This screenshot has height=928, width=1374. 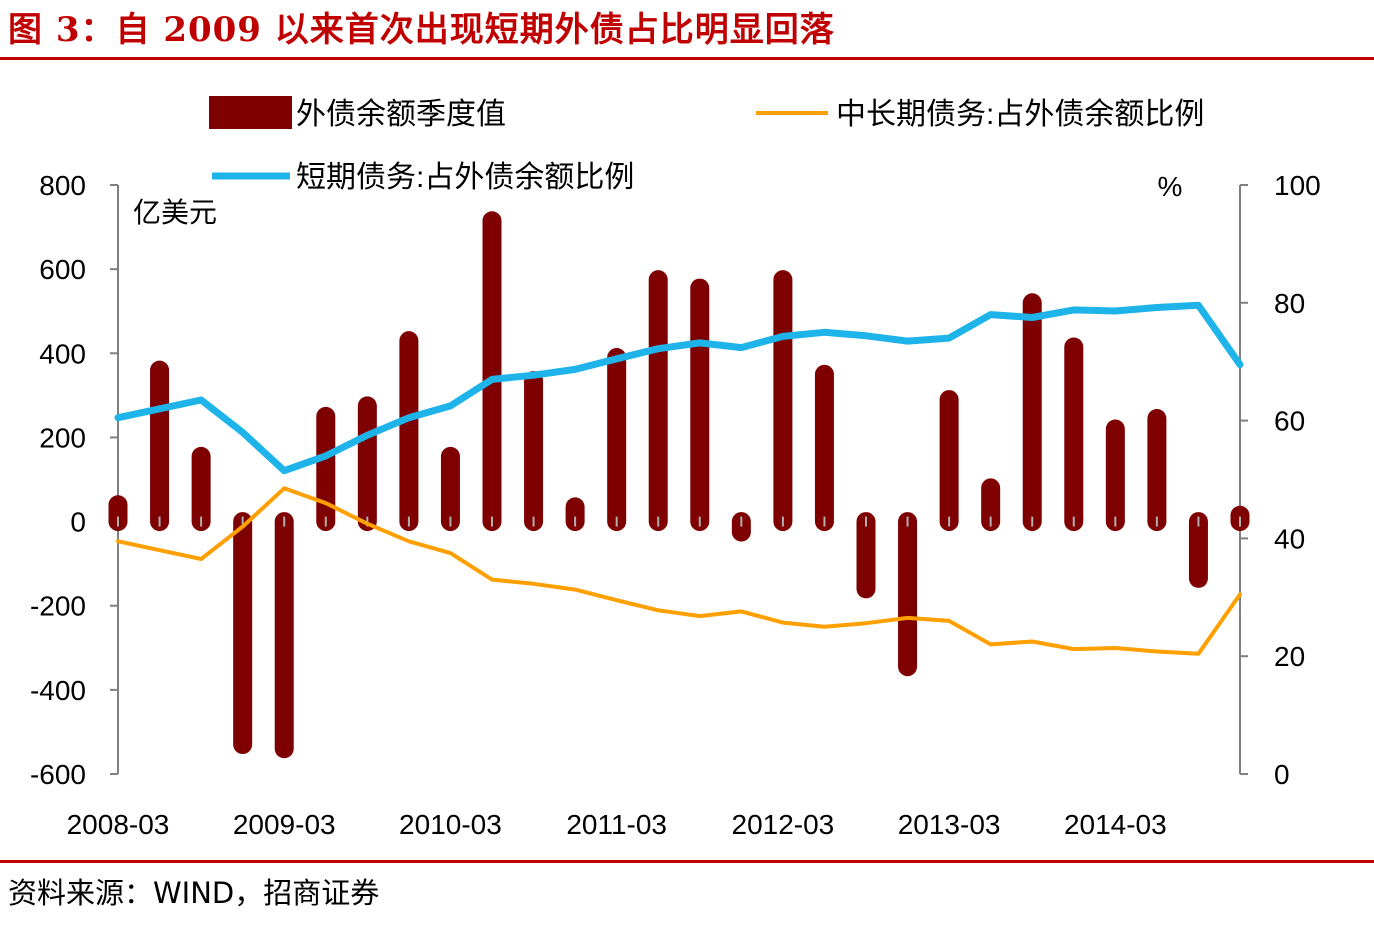 What do you see at coordinates (1020, 114) in the screenshot?
I see `legend-label-long-term: 中长期债务:占外债余额比例` at bounding box center [1020, 114].